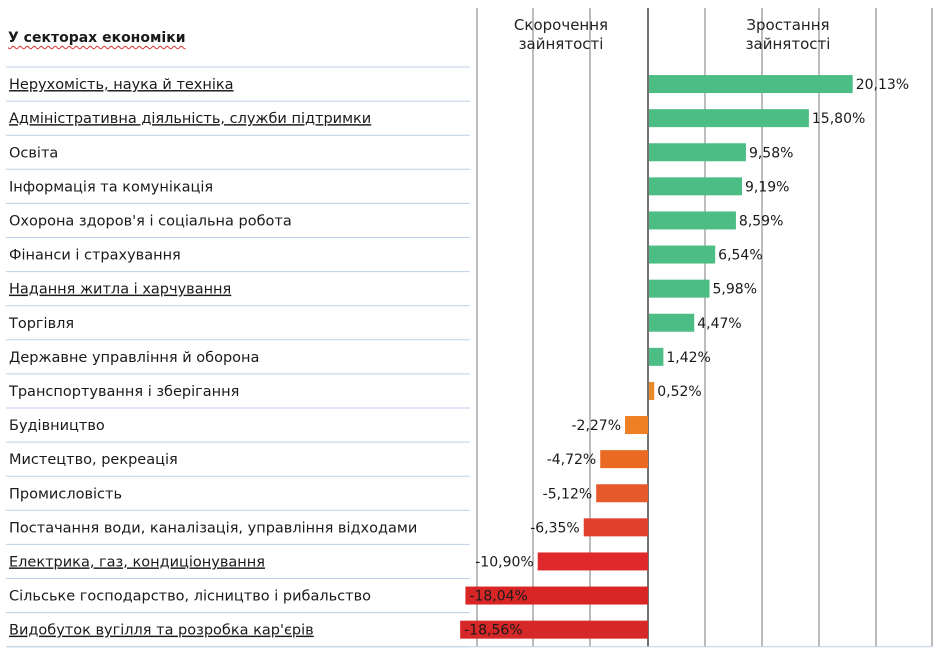 Image resolution: width=940 pixels, height=658 pixels. I want to click on sectors-header: У секторах економіки, so click(97, 38).